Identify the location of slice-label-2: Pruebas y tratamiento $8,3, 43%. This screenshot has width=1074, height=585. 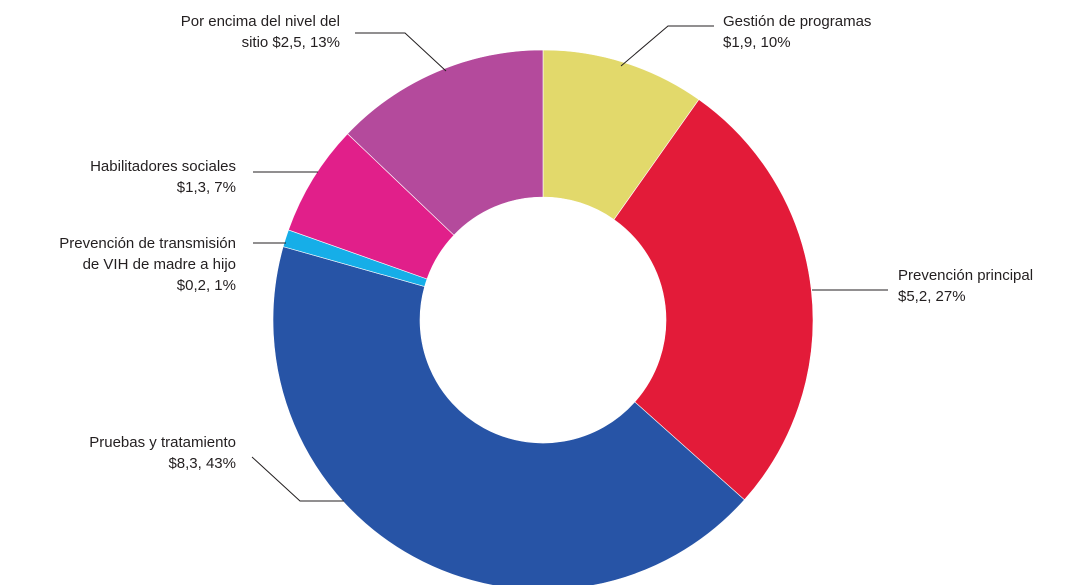
(162, 453).